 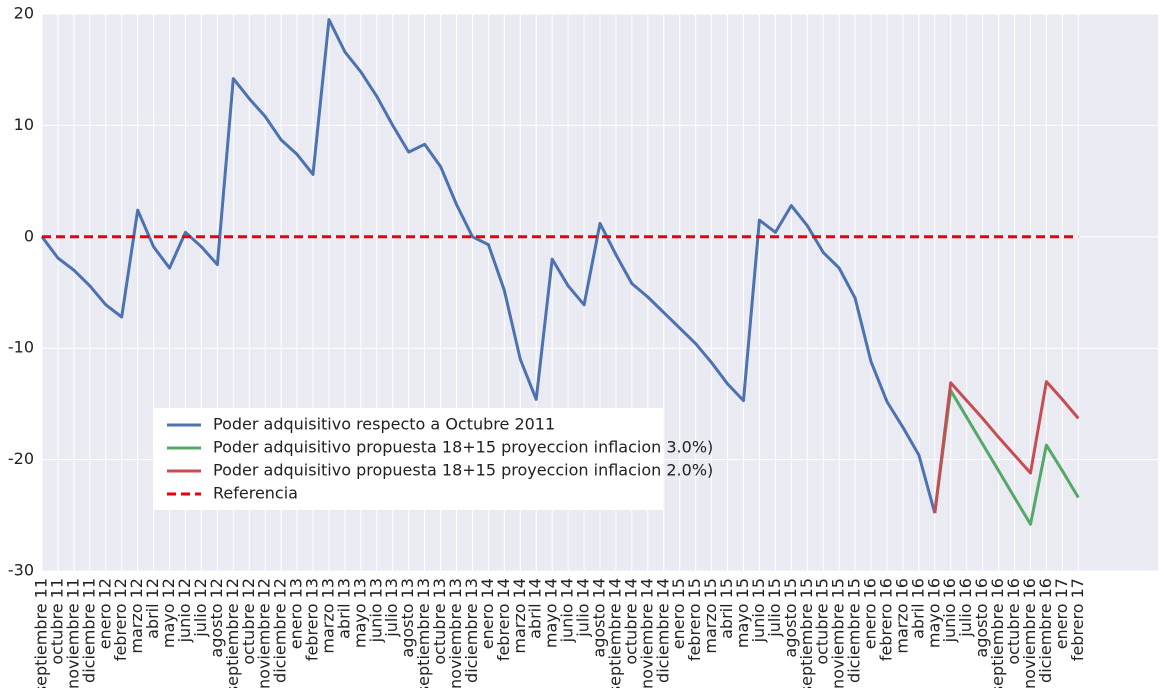 What do you see at coordinates (255, 493) in the screenshot?
I see `legend-label: Referencia` at bounding box center [255, 493].